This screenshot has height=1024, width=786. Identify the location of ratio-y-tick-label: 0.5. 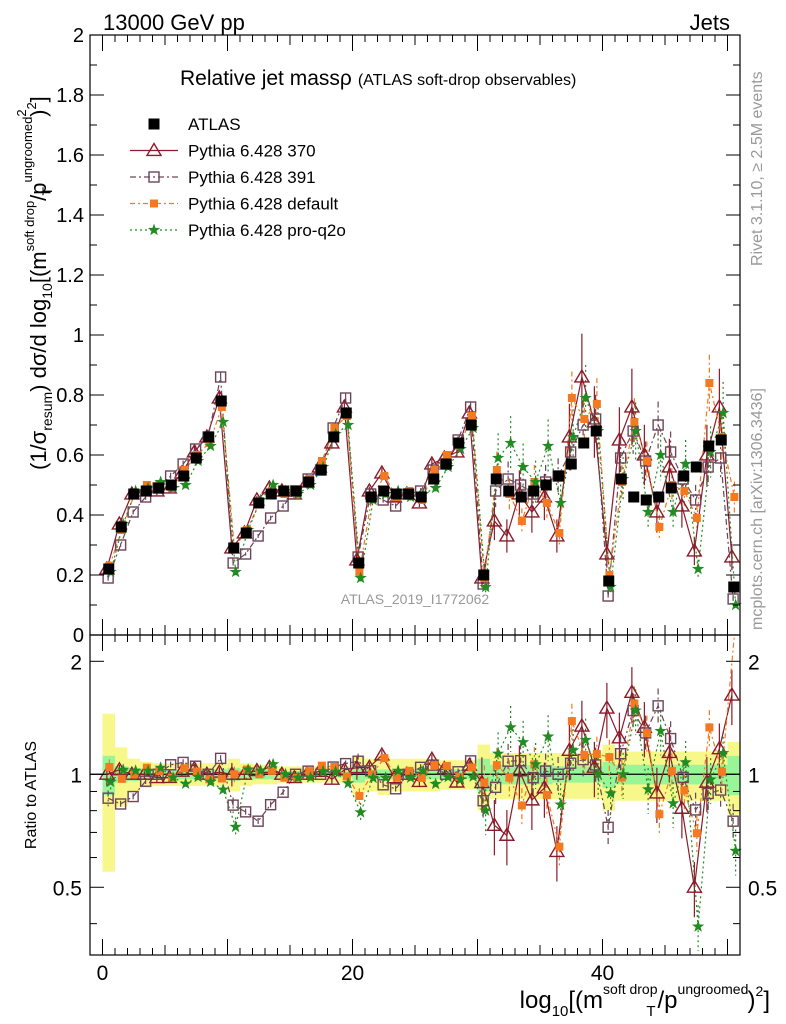
(762, 888).